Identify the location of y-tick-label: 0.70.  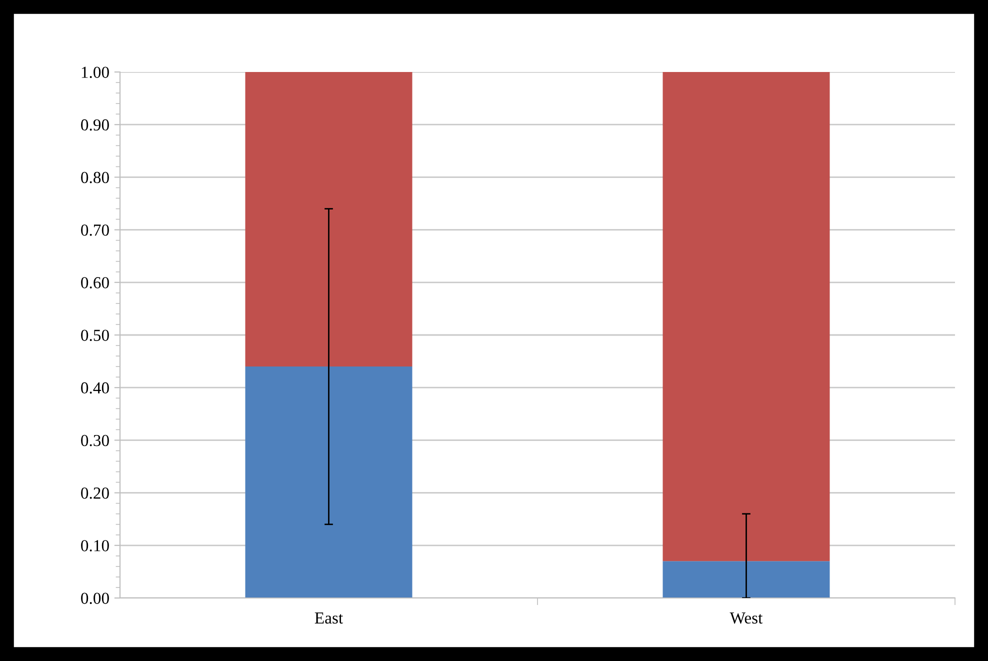
(95, 230).